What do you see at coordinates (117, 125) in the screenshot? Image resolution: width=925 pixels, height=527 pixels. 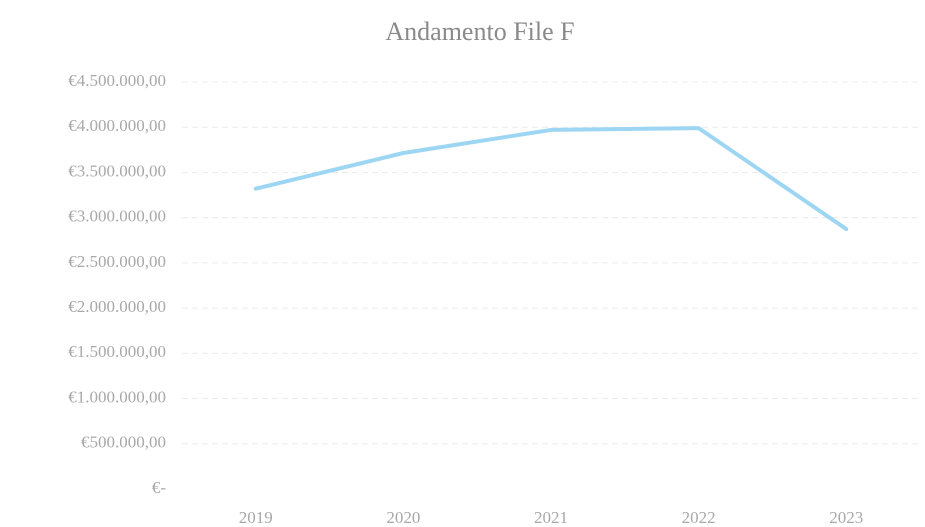 I see `y-tick-label: €4.000.000,00` at bounding box center [117, 125].